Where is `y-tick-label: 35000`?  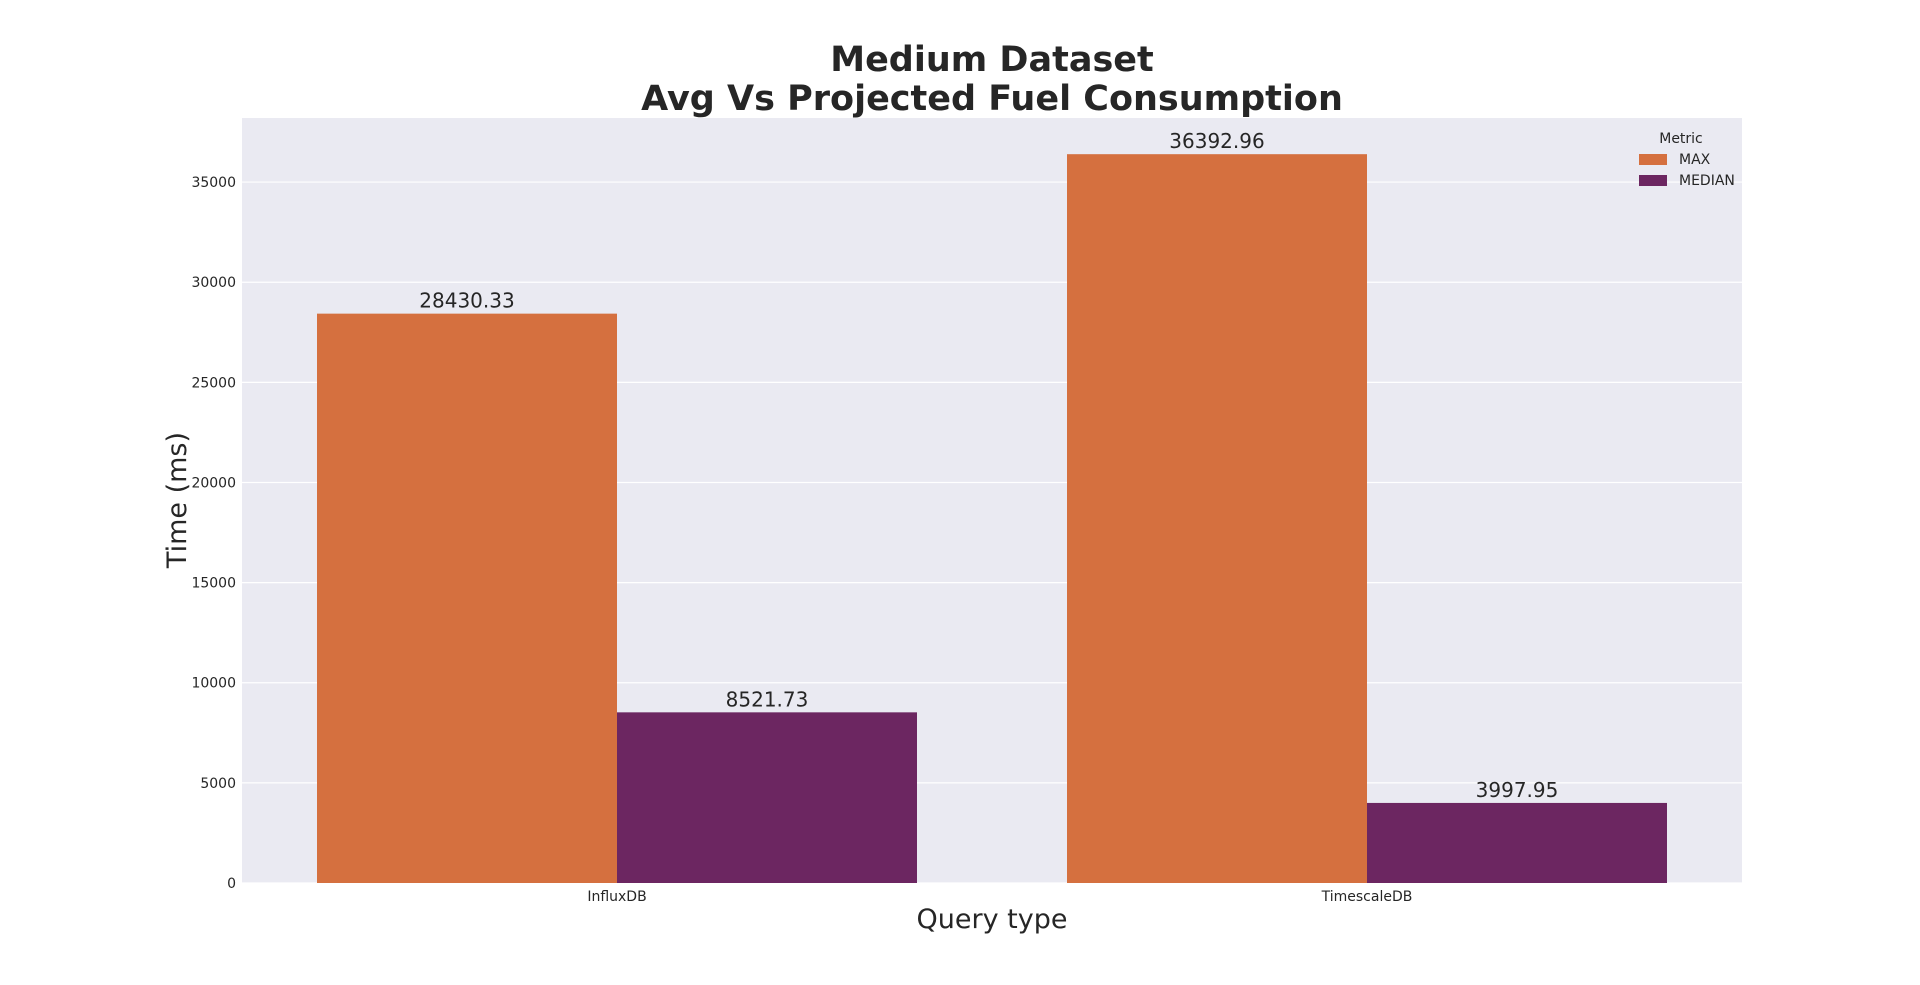 y-tick-label: 35000 is located at coordinates (213, 183).